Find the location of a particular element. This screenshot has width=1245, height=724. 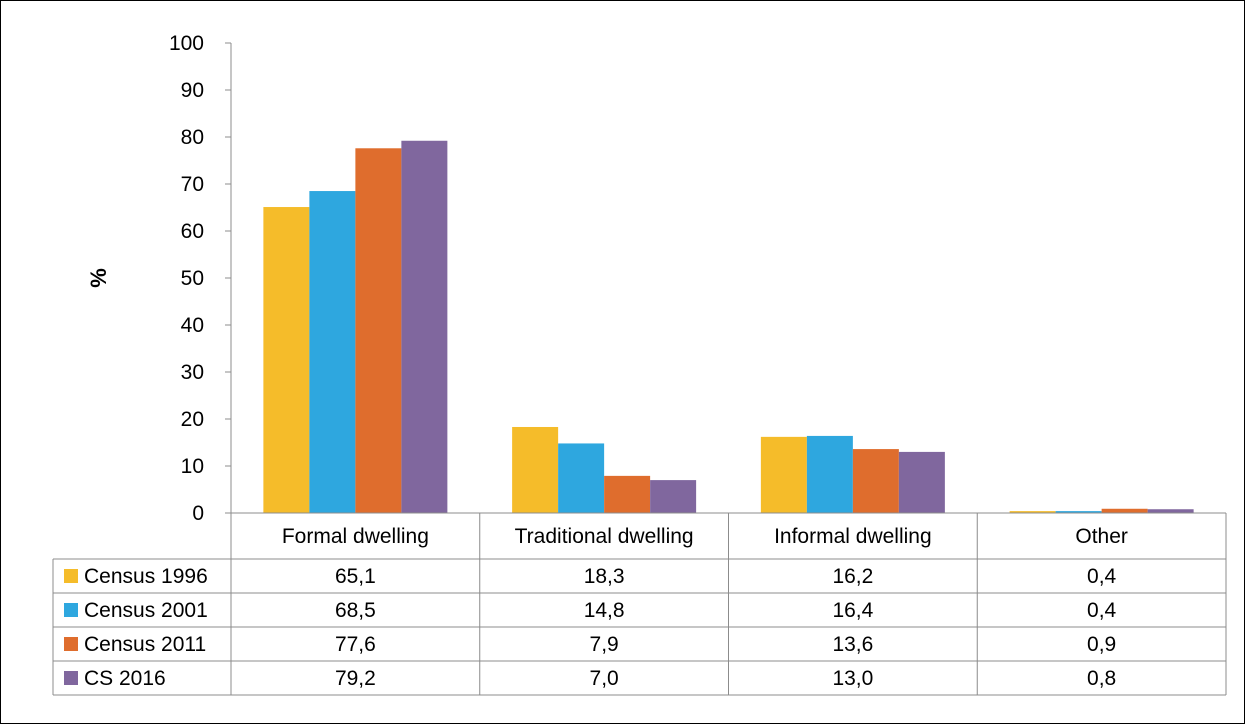

data-label: 7,9 is located at coordinates (604, 644).